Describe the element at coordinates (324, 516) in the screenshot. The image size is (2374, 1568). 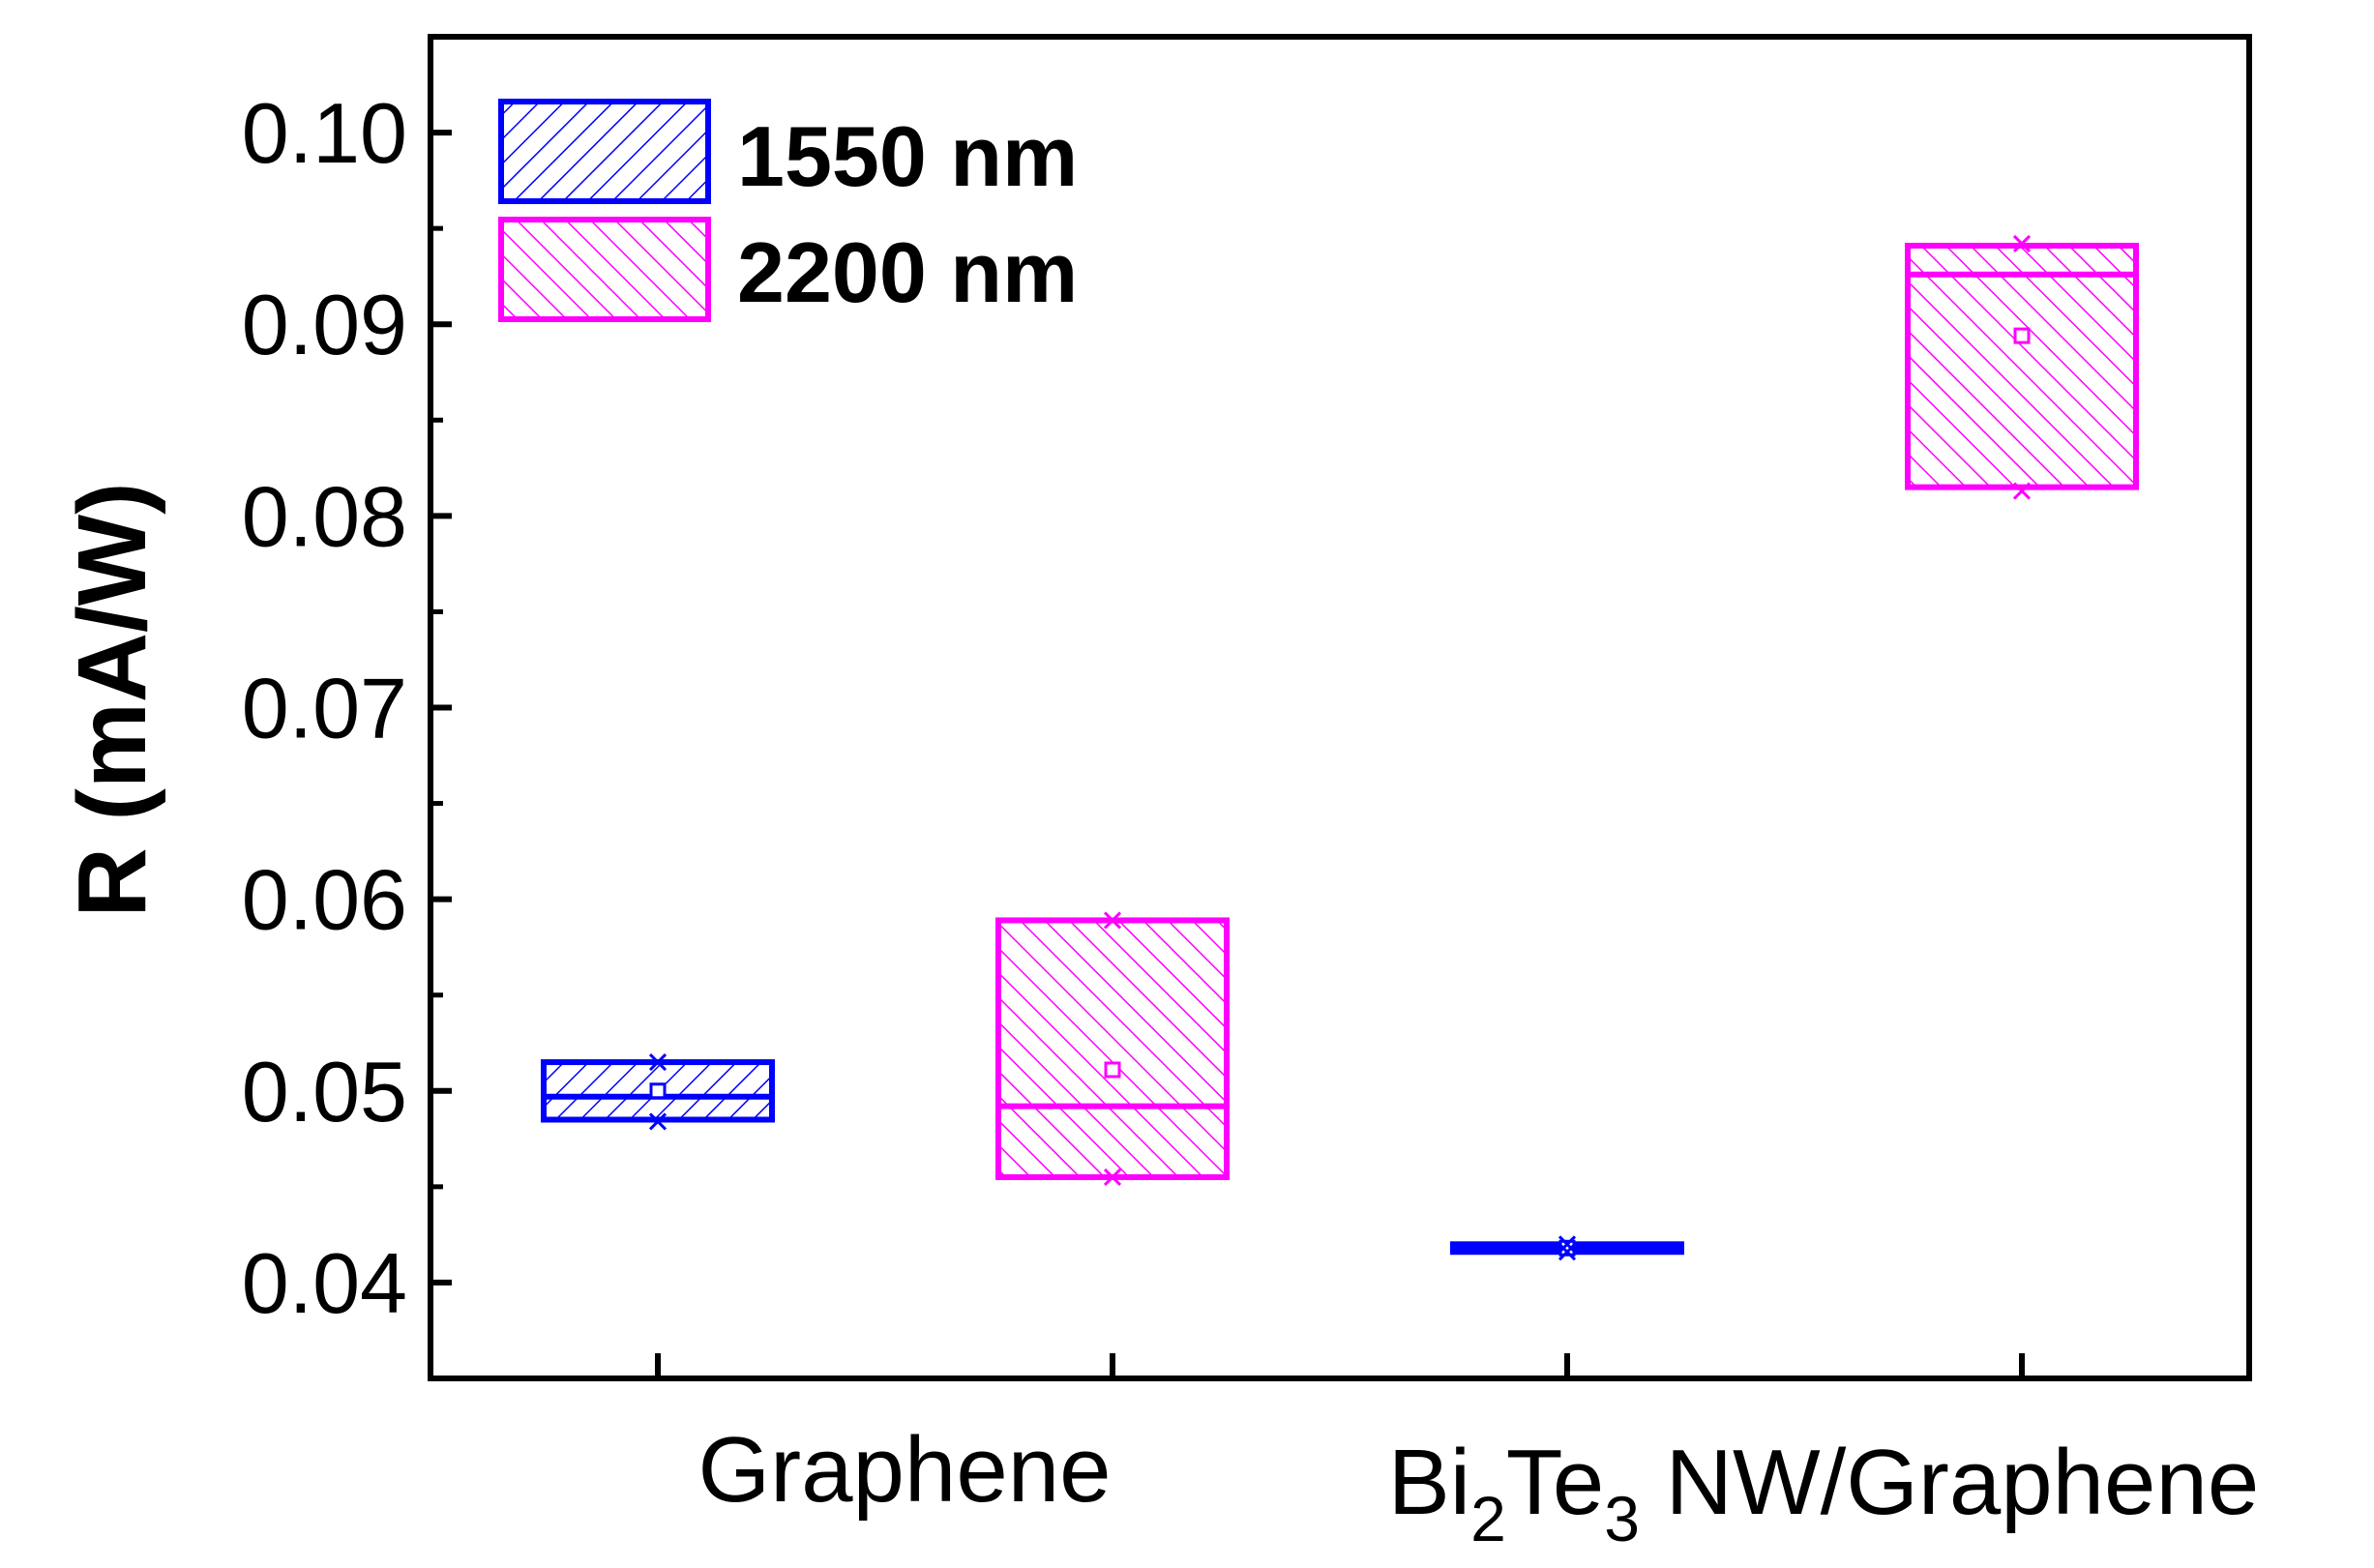
I see `y-tick-label-0.08: 0.08` at that location.